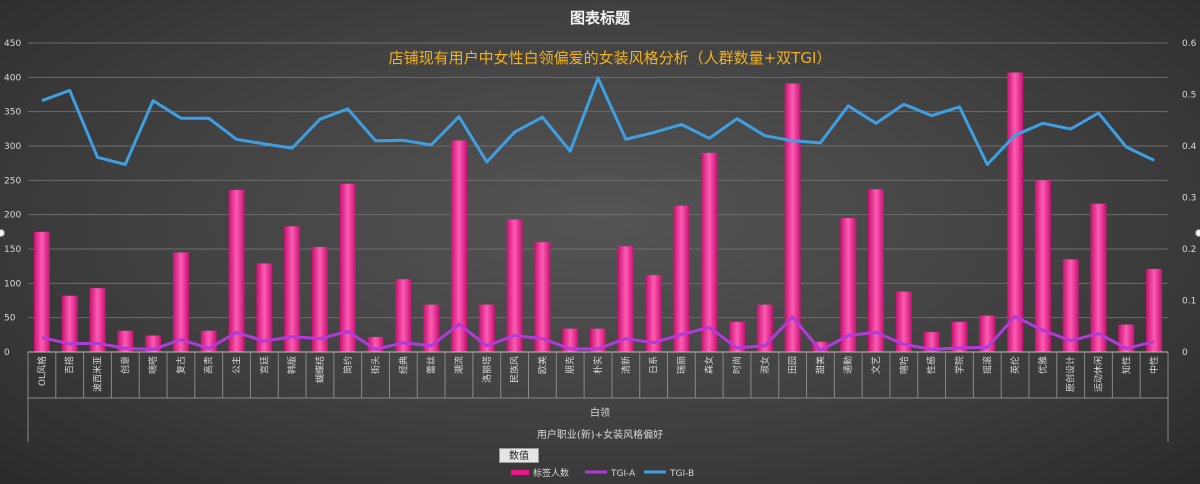 The height and width of the screenshot is (484, 1200). Describe the element at coordinates (487, 369) in the screenshot. I see `category-label: 洛丽塔` at that location.